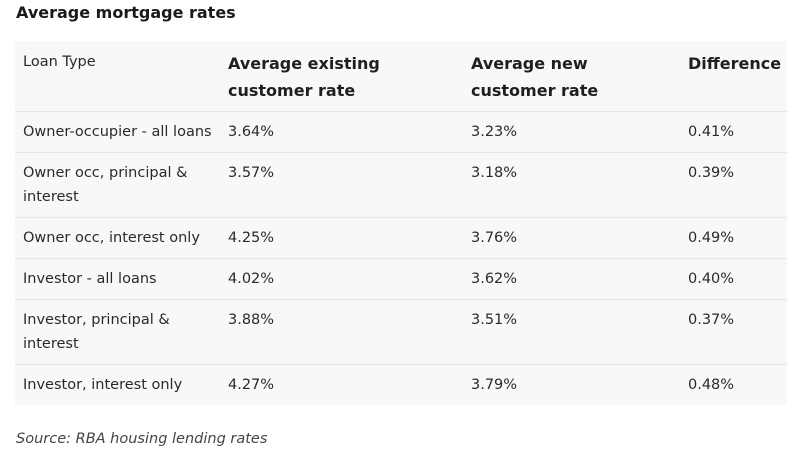 The image size is (804, 462). I want to click on cell-new-rate: 3.51%, so click(494, 319).